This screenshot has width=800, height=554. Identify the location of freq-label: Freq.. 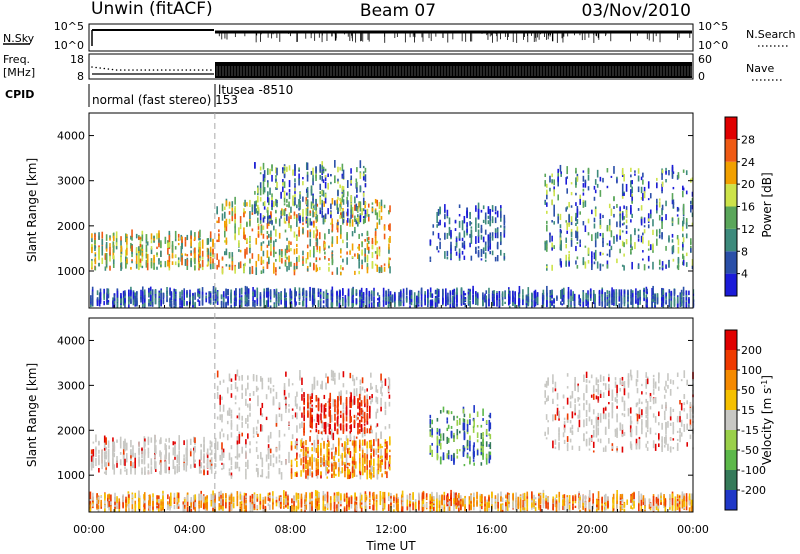
(16, 59).